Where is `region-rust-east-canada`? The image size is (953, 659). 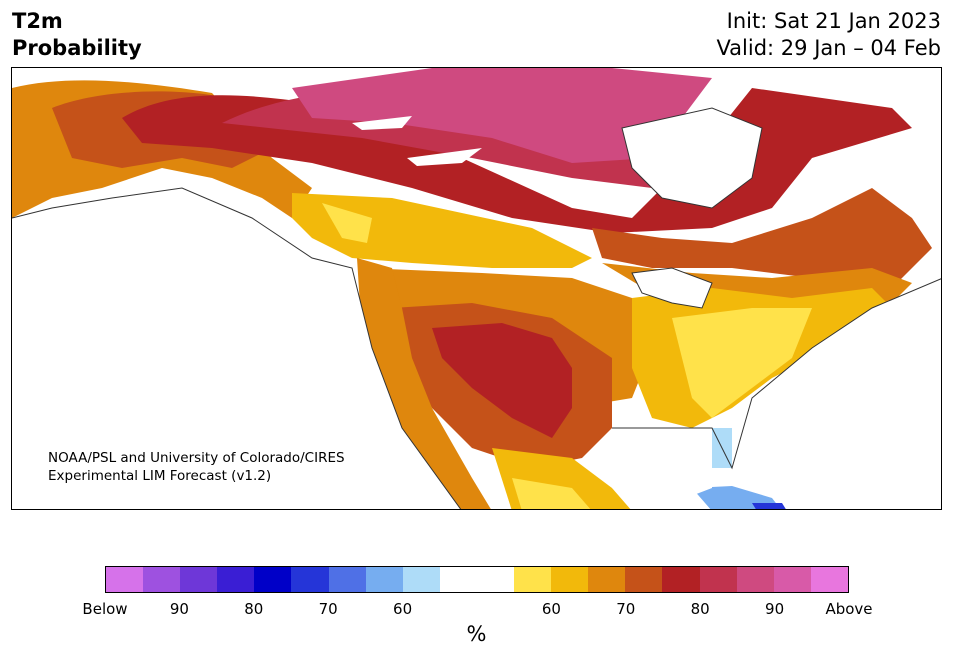
region-rust-east-canada is located at coordinates (762, 238).